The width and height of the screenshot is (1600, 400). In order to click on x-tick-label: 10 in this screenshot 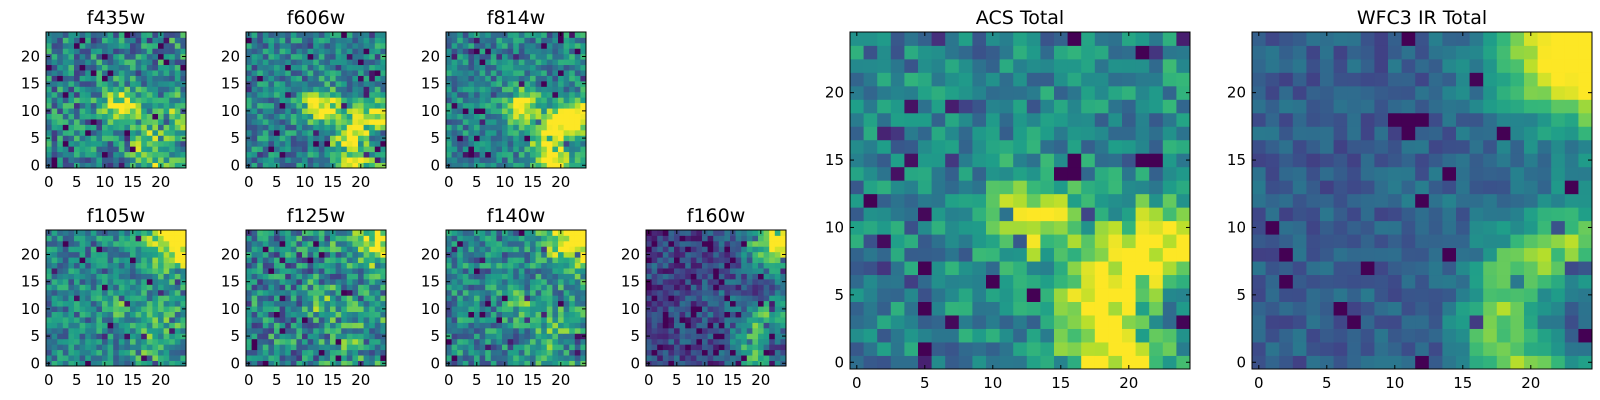, I will do `click(104, 182)`.